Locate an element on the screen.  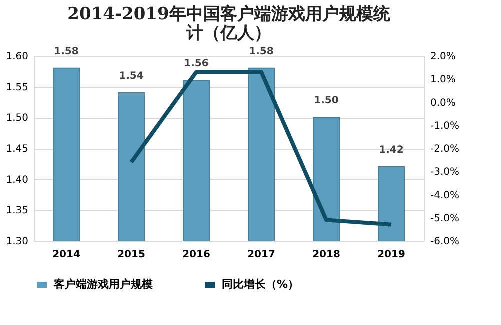
legend-label: 同比增长（%） is located at coordinates (261, 284).